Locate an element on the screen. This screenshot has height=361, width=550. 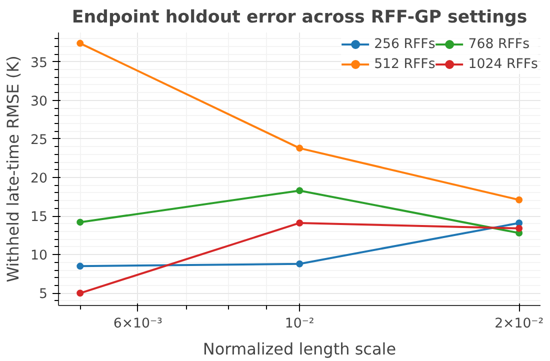
x-tick-label: 2×10⁻² is located at coordinates (519, 324).